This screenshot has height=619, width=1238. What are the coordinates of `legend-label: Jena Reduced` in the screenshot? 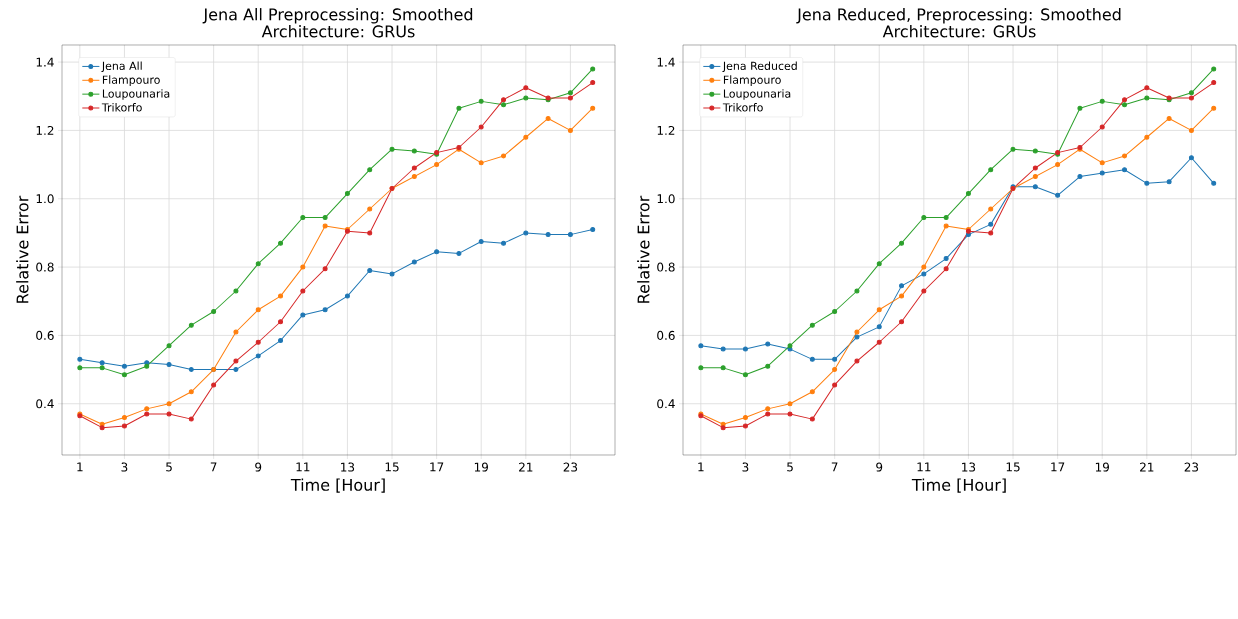 It's located at (759, 67).